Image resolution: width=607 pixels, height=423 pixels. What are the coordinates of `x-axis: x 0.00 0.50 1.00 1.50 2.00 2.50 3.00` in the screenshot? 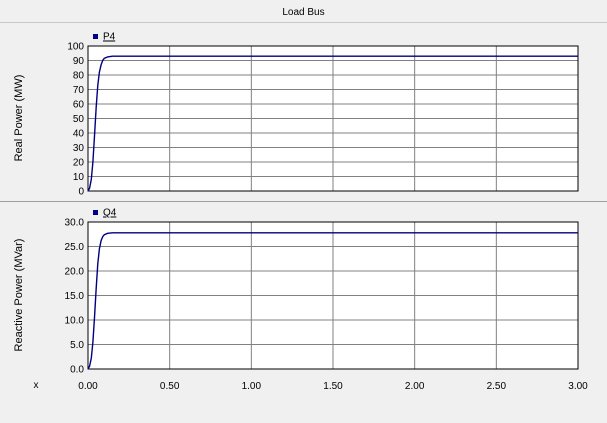 It's located at (311, 386).